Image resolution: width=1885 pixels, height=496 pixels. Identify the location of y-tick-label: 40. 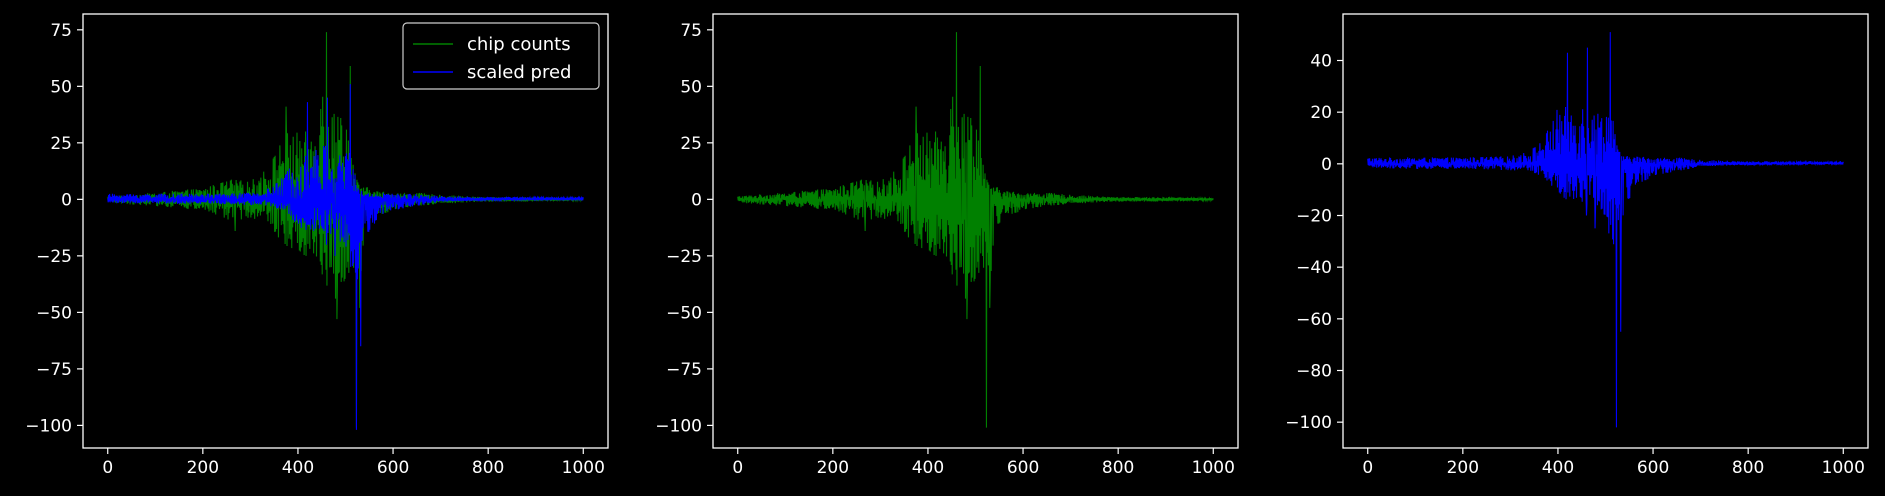
(1321, 62).